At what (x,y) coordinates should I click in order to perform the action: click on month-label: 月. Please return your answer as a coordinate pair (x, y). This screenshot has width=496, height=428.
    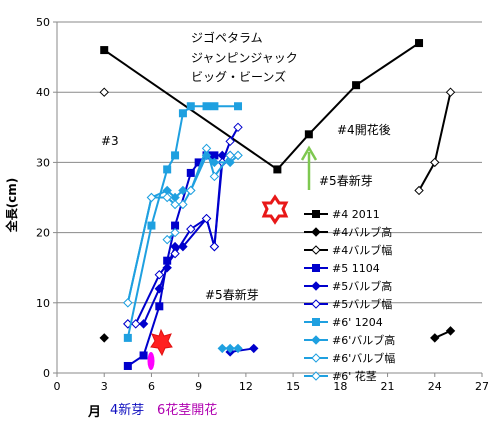
    Looking at the image, I should click on (94, 412).